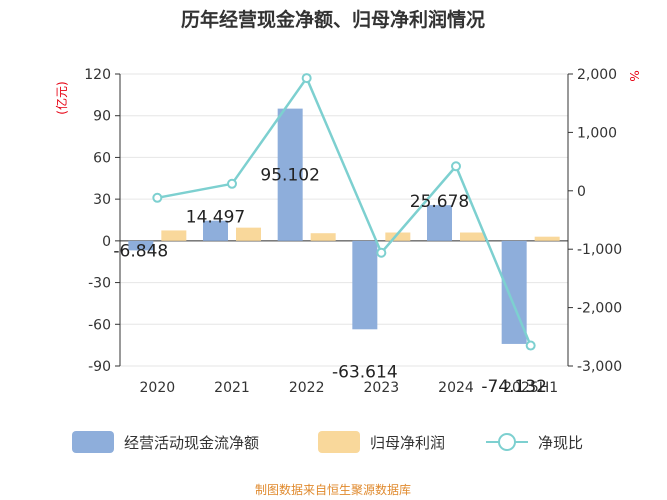 Image resolution: width=667 pixels, height=500 pixels. Describe the element at coordinates (307, 388) in the screenshot. I see `x-tick-label: 2022` at that location.